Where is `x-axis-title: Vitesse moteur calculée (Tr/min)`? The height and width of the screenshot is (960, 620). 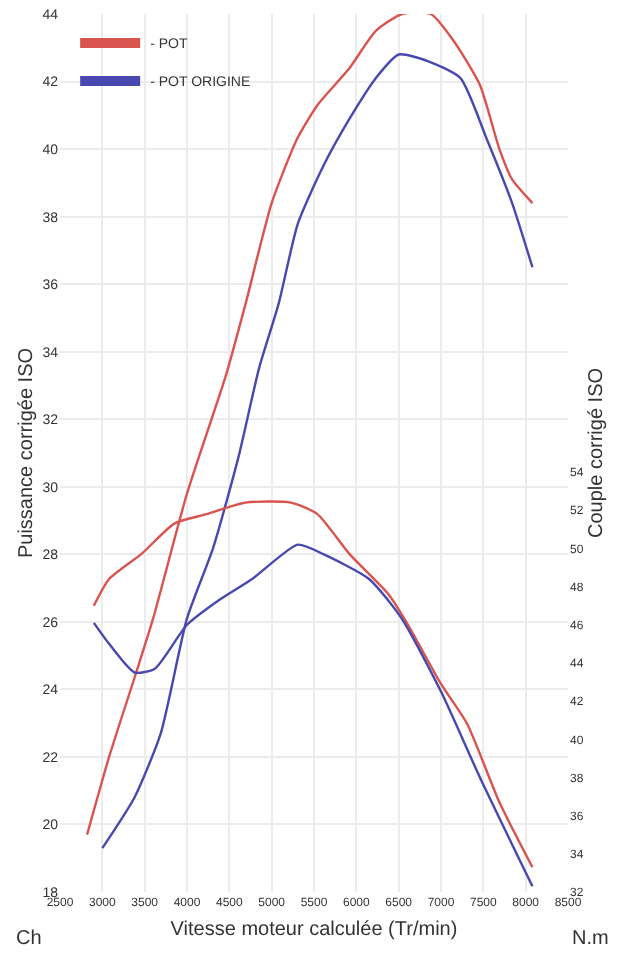
x-axis-title: Vitesse moteur calculée (Tr/min) is located at coordinates (314, 930).